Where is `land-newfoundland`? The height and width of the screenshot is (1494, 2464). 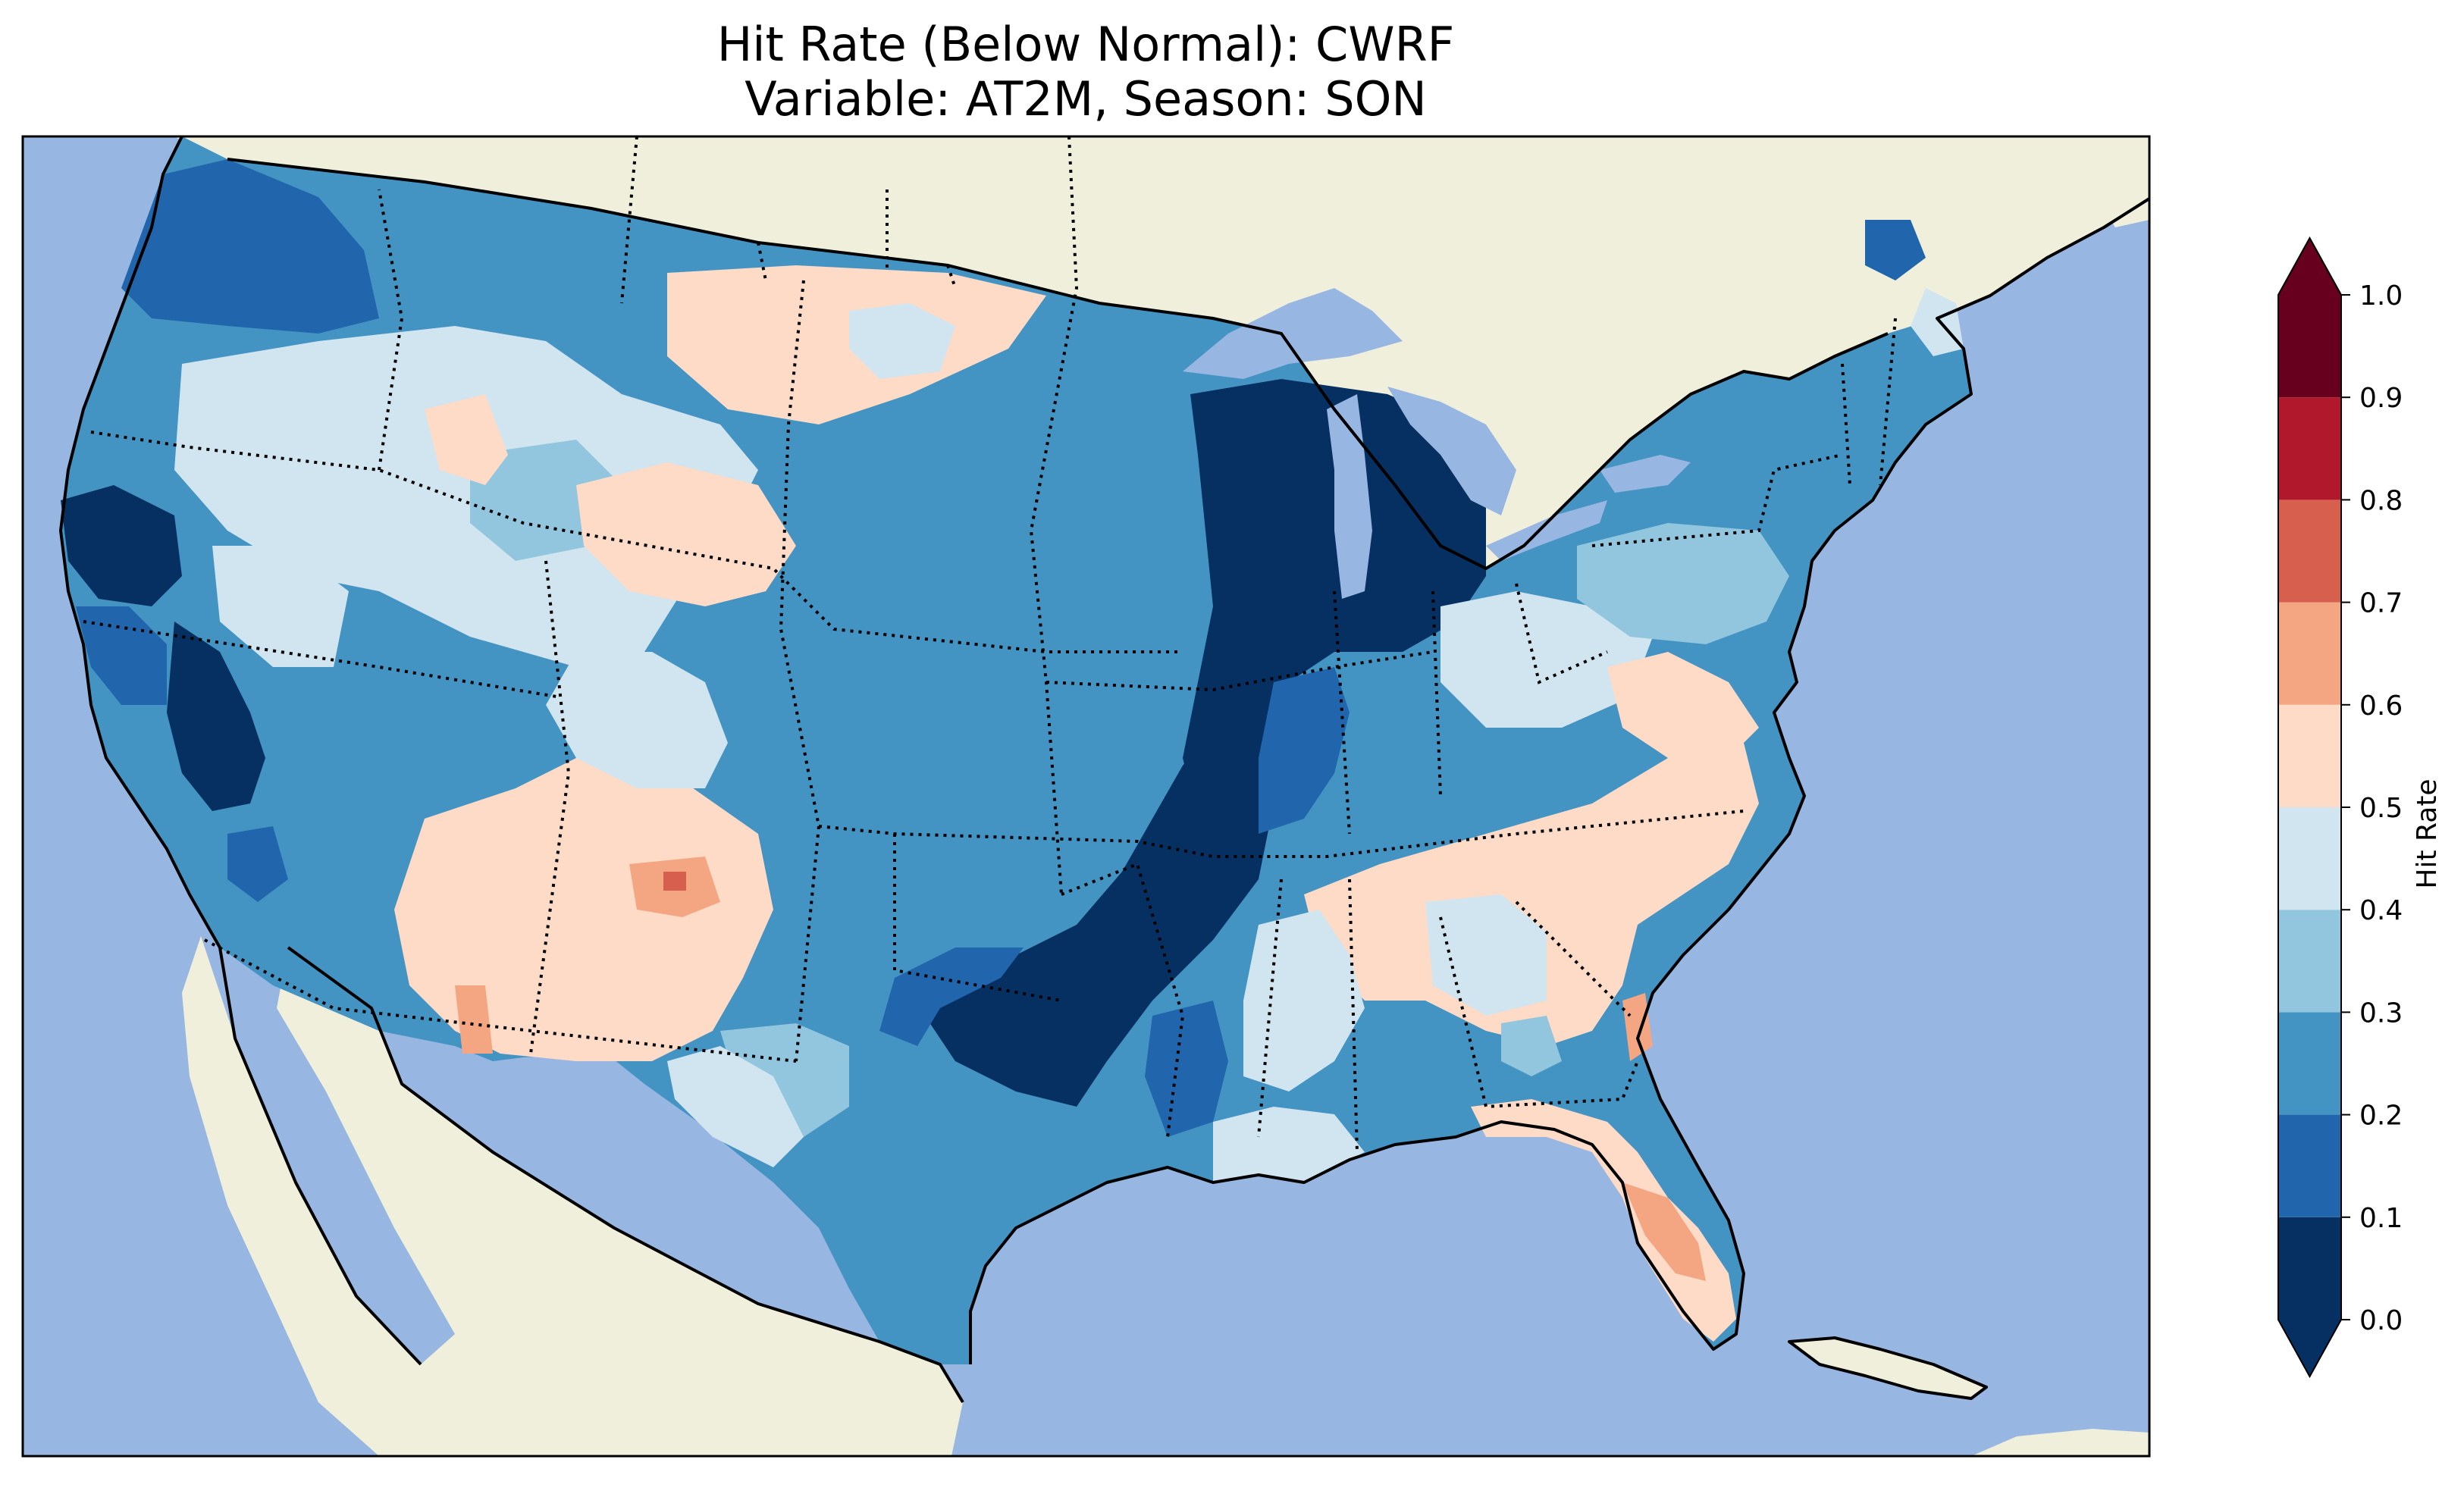 land-newfoundland is located at coordinates (2121, 197).